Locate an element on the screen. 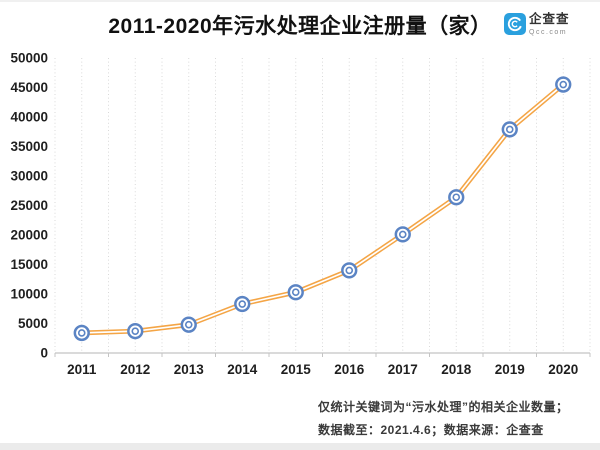 The image size is (600, 450). qcc-logo: 企查查 Qcc.com is located at coordinates (537, 24).